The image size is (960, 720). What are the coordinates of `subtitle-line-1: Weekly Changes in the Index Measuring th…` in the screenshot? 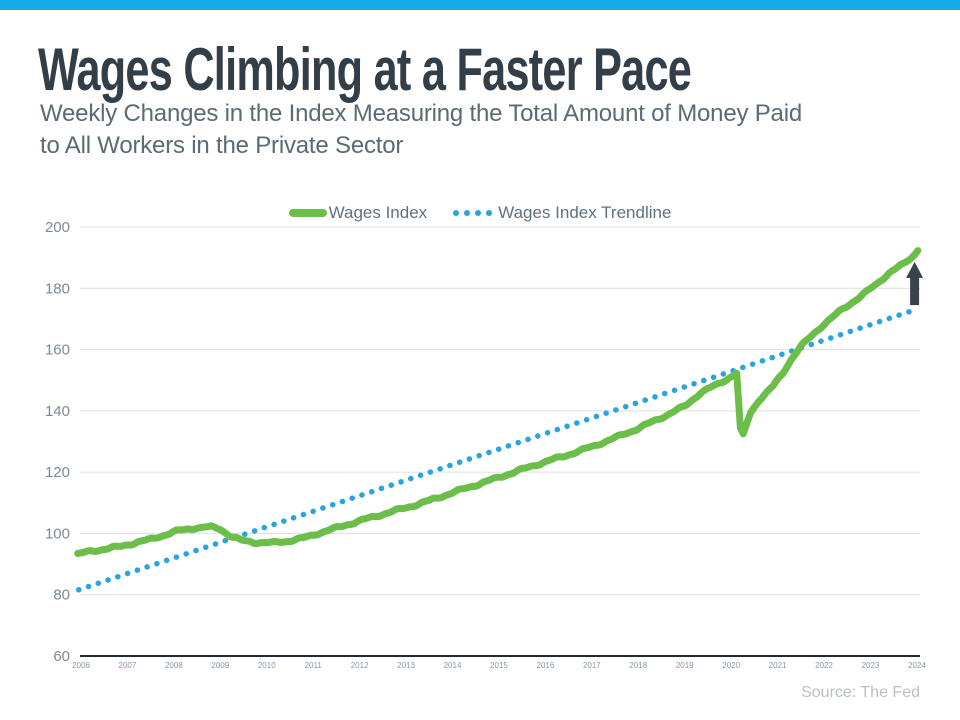 It's located at (421, 113).